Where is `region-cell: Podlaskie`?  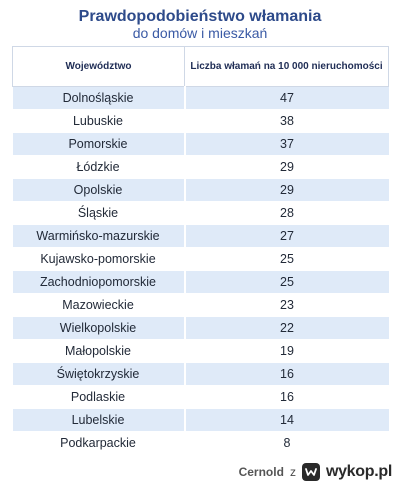 region-cell: Podlaskie is located at coordinates (99, 397).